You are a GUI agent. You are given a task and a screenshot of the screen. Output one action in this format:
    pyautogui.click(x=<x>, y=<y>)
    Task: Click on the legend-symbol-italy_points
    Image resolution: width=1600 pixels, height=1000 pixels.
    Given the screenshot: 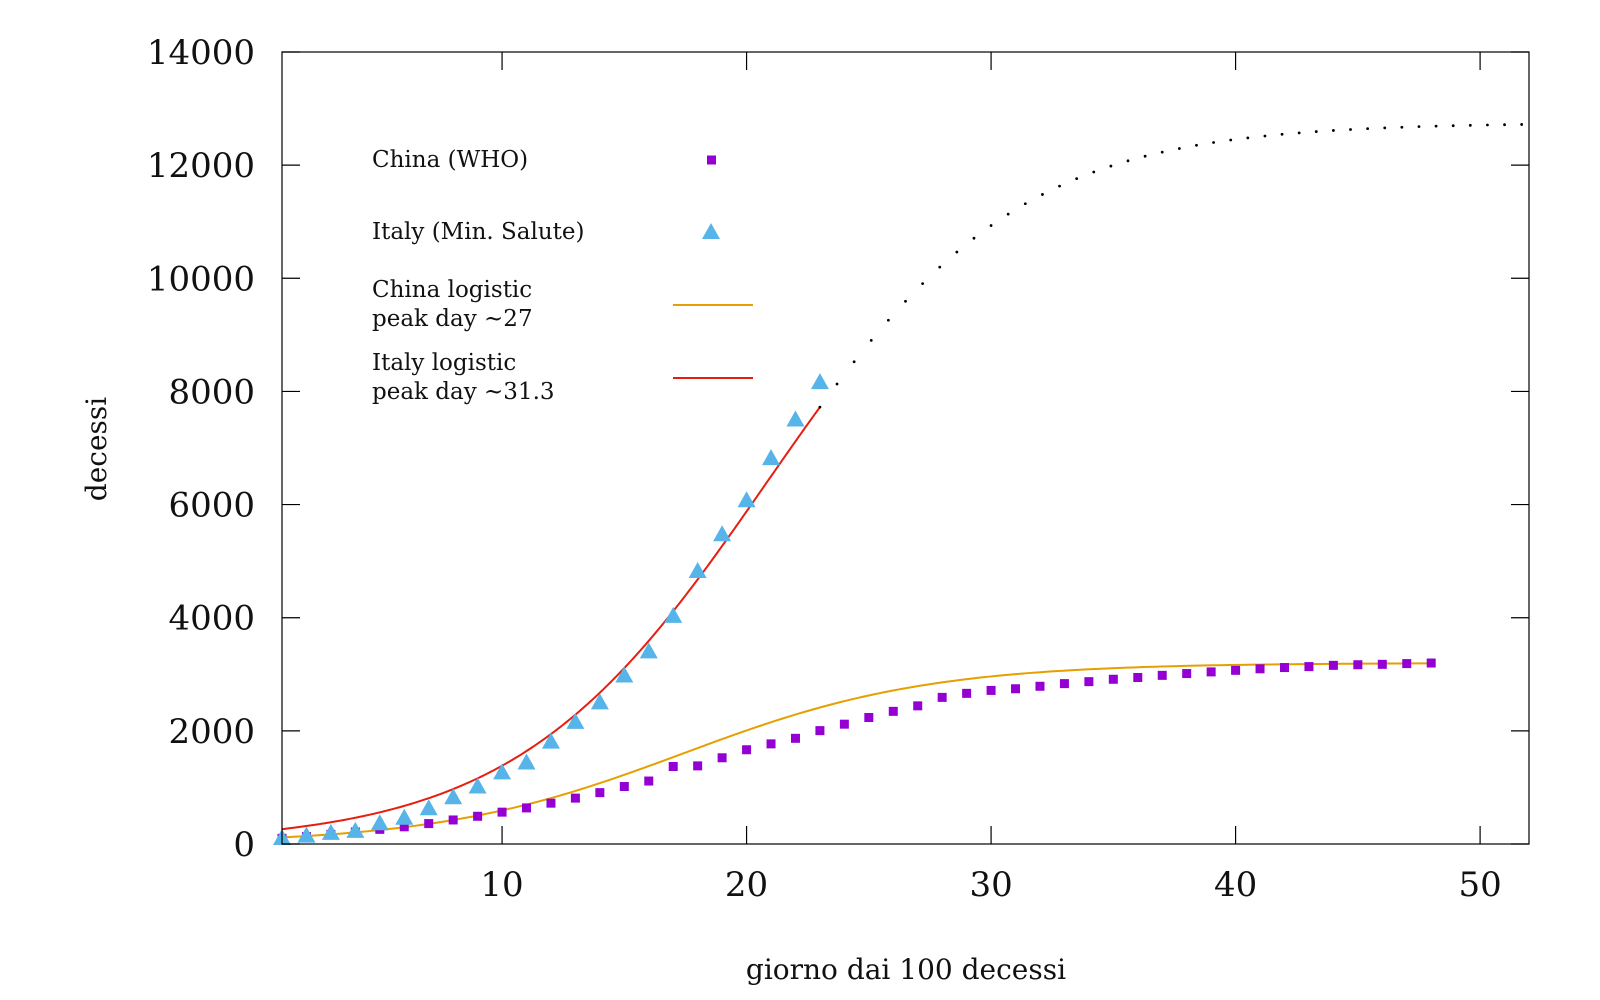 What is the action you would take?
    pyautogui.click(x=711, y=231)
    